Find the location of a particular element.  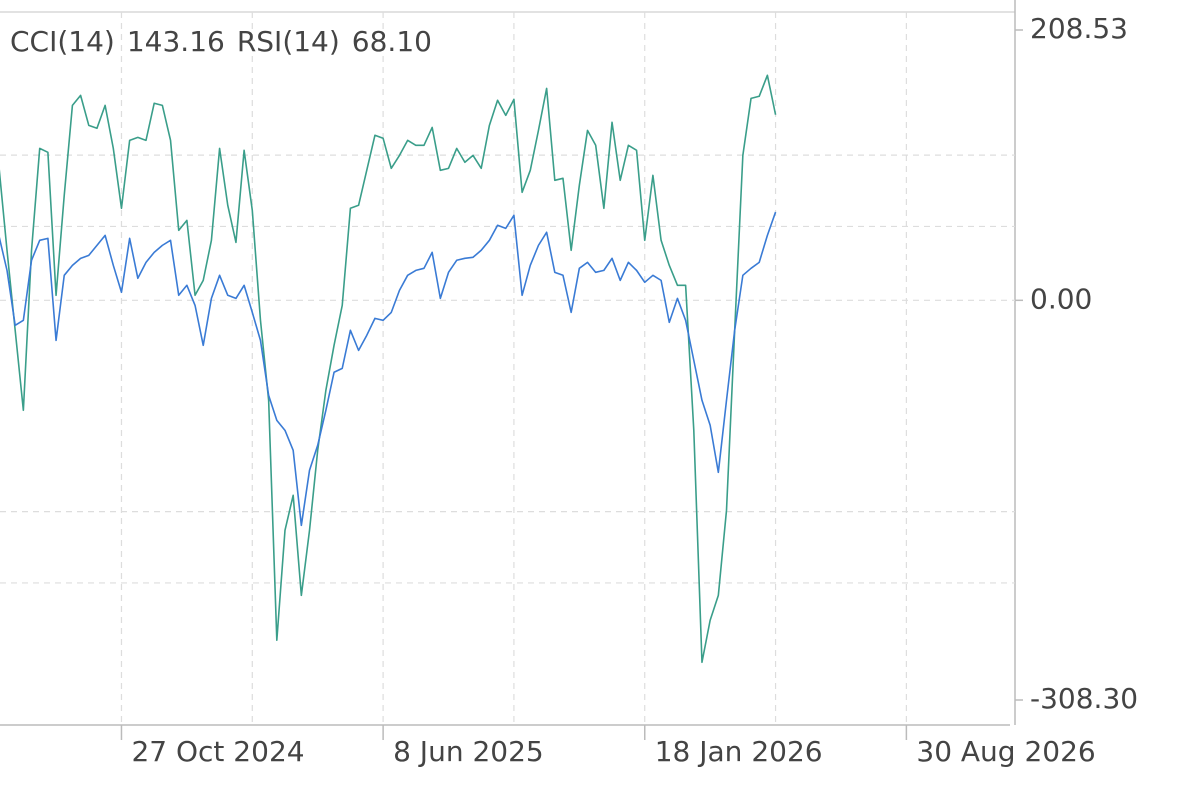

legend-name: CCI(14) is located at coordinates (62, 41).